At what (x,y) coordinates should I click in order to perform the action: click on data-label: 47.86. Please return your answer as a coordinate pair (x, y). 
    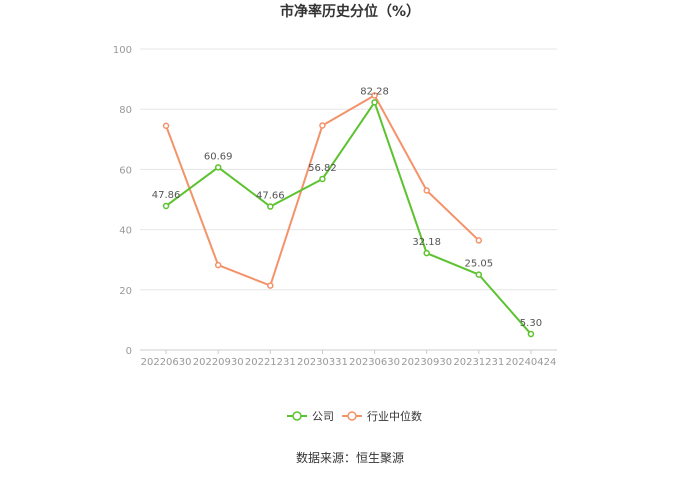
    Looking at the image, I should click on (166, 195).